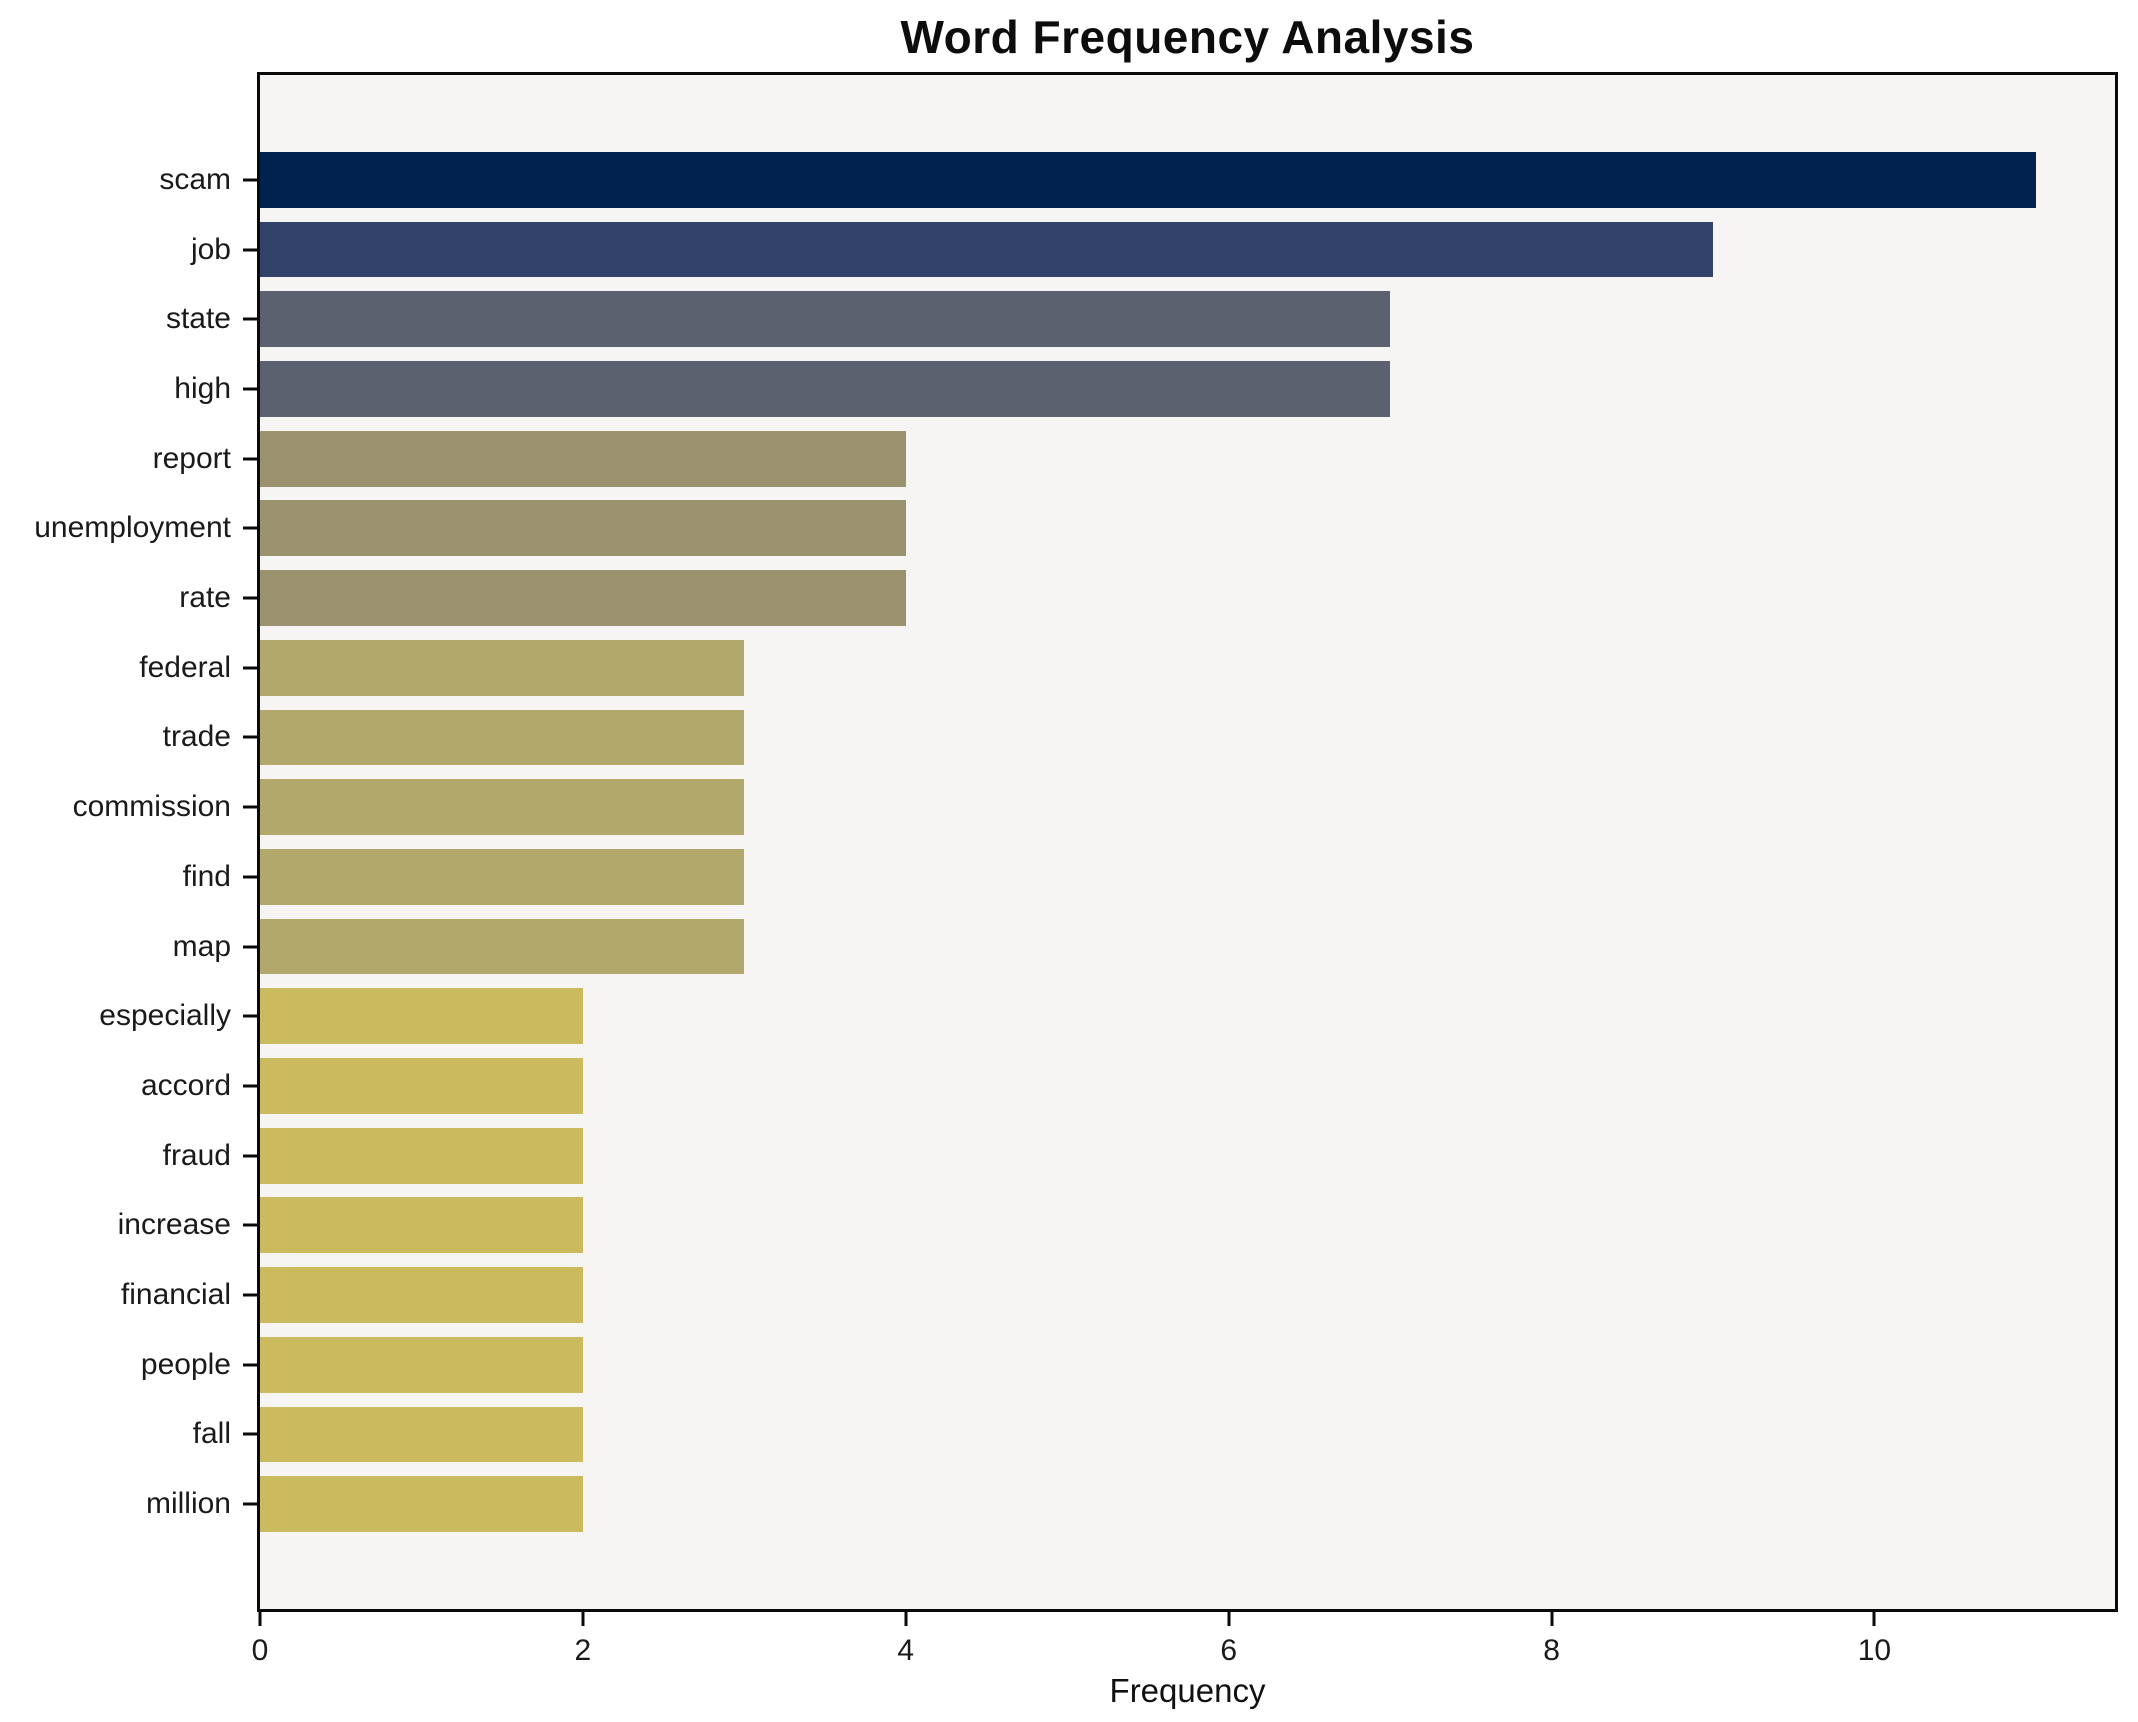 The width and height of the screenshot is (2138, 1722). What do you see at coordinates (1148, 179) in the screenshot?
I see `bar-scam` at bounding box center [1148, 179].